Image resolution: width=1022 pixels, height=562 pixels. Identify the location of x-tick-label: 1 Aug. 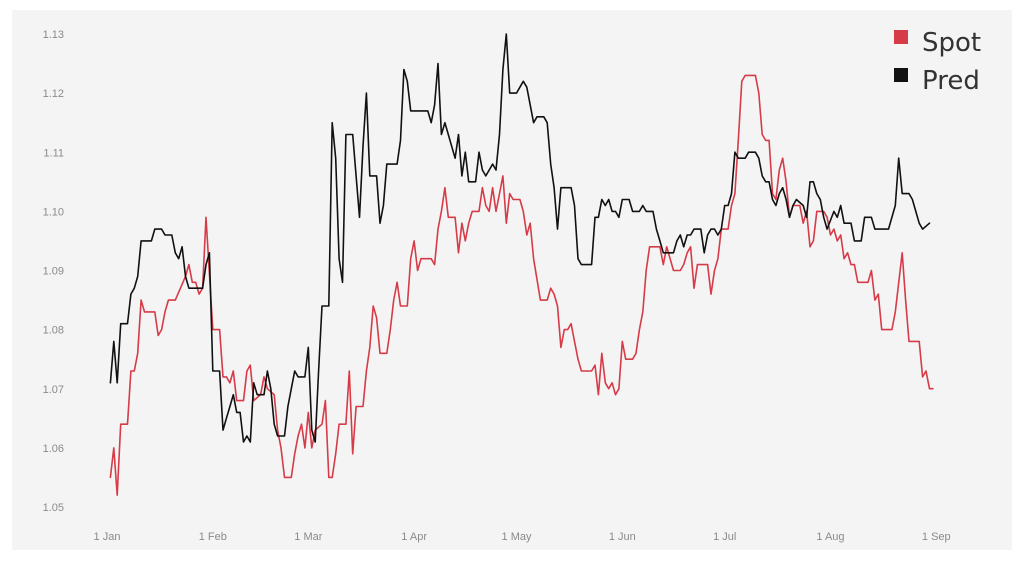
(830, 537).